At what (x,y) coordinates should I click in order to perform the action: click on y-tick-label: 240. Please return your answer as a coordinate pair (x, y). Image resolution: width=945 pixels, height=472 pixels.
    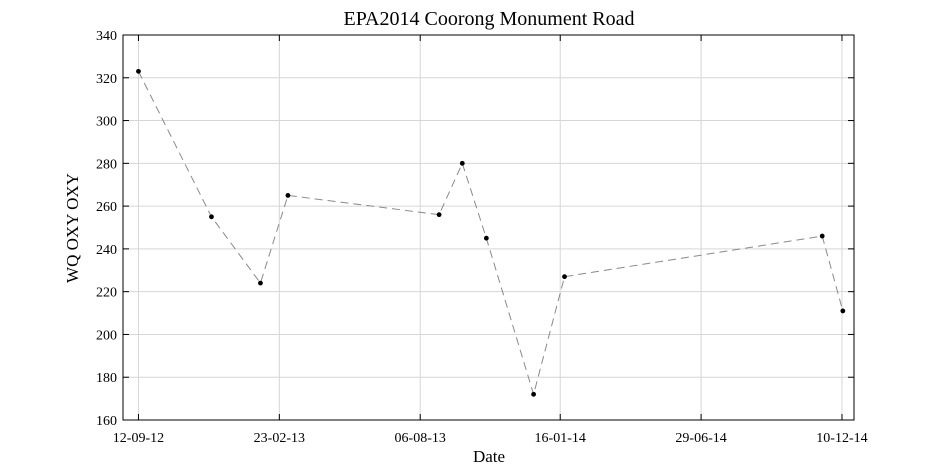
    Looking at the image, I should click on (106, 250).